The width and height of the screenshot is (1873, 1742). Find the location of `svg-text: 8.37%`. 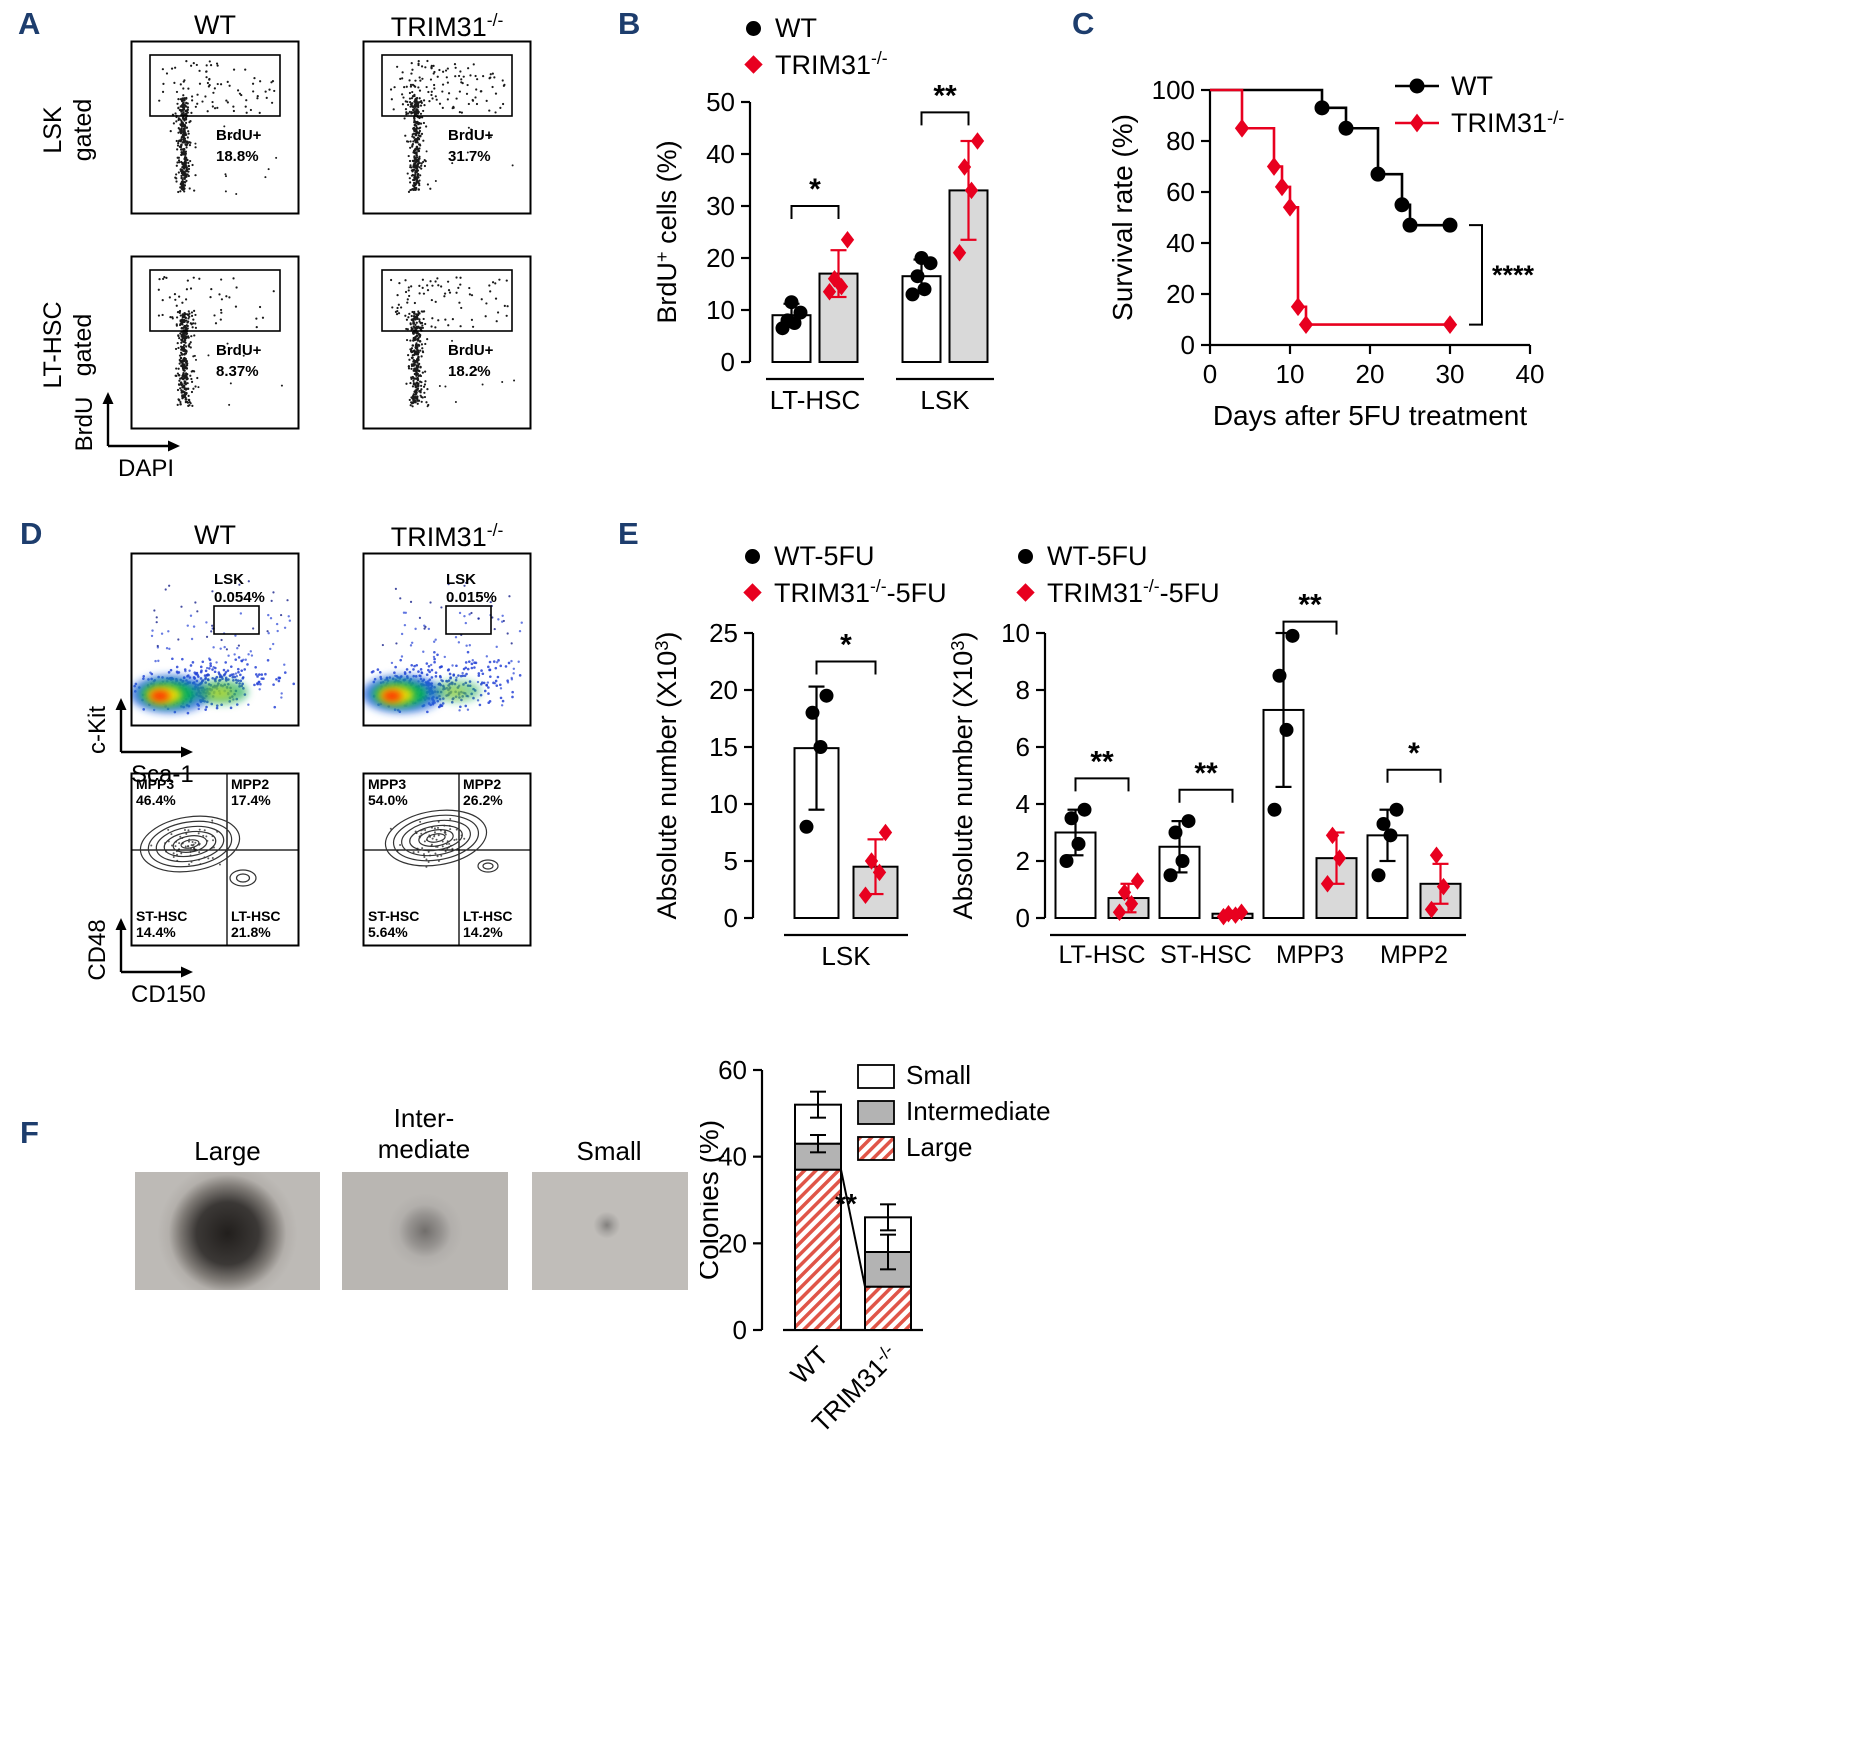

svg-text: 8.37% is located at coordinates (237, 371).